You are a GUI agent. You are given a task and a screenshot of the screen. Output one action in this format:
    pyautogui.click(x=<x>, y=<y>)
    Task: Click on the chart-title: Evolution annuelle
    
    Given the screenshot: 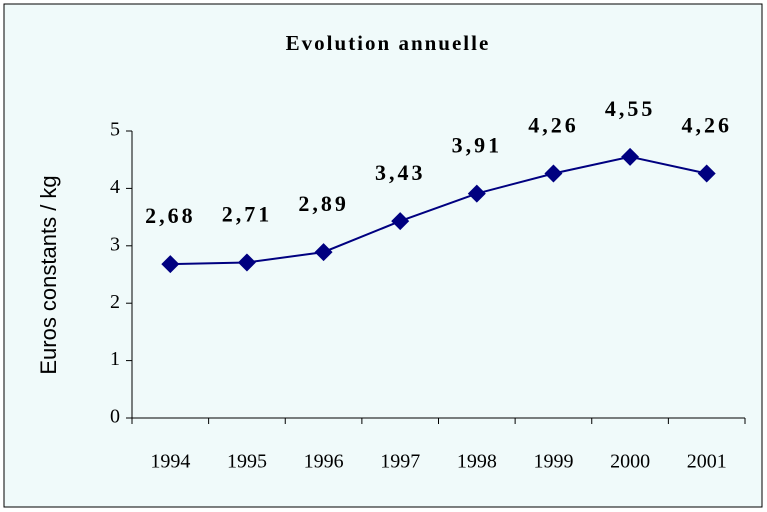 What is the action you would take?
    pyautogui.click(x=388, y=43)
    